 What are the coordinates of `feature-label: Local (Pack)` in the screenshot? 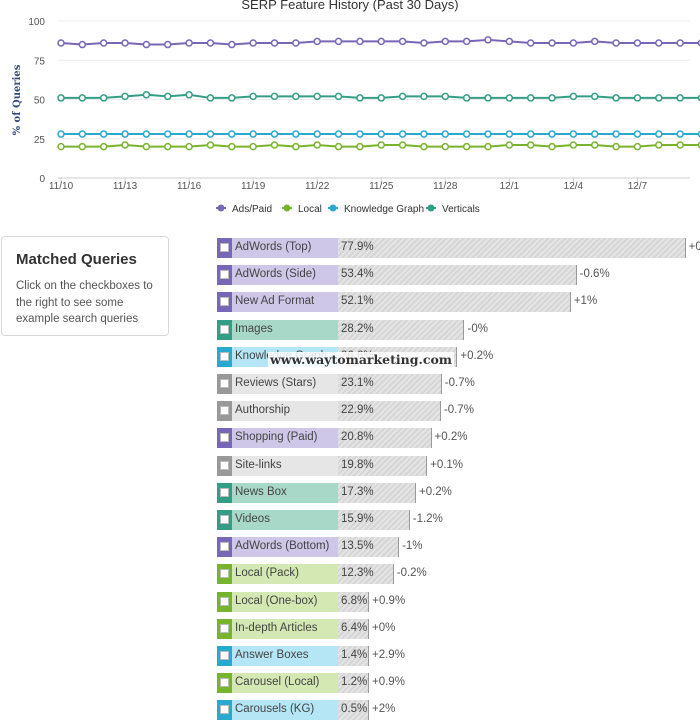 It's located at (267, 573).